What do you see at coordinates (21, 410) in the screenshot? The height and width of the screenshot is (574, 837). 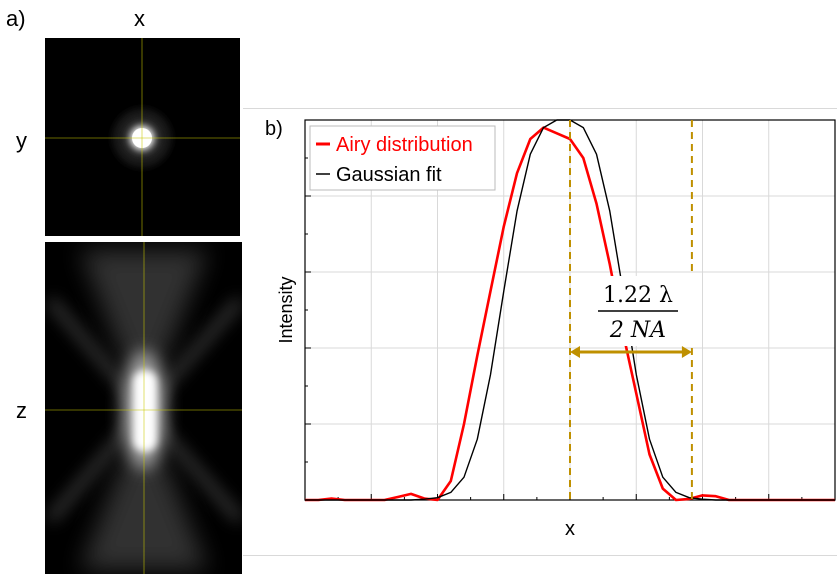 I see `xz-view-z-label: z` at bounding box center [21, 410].